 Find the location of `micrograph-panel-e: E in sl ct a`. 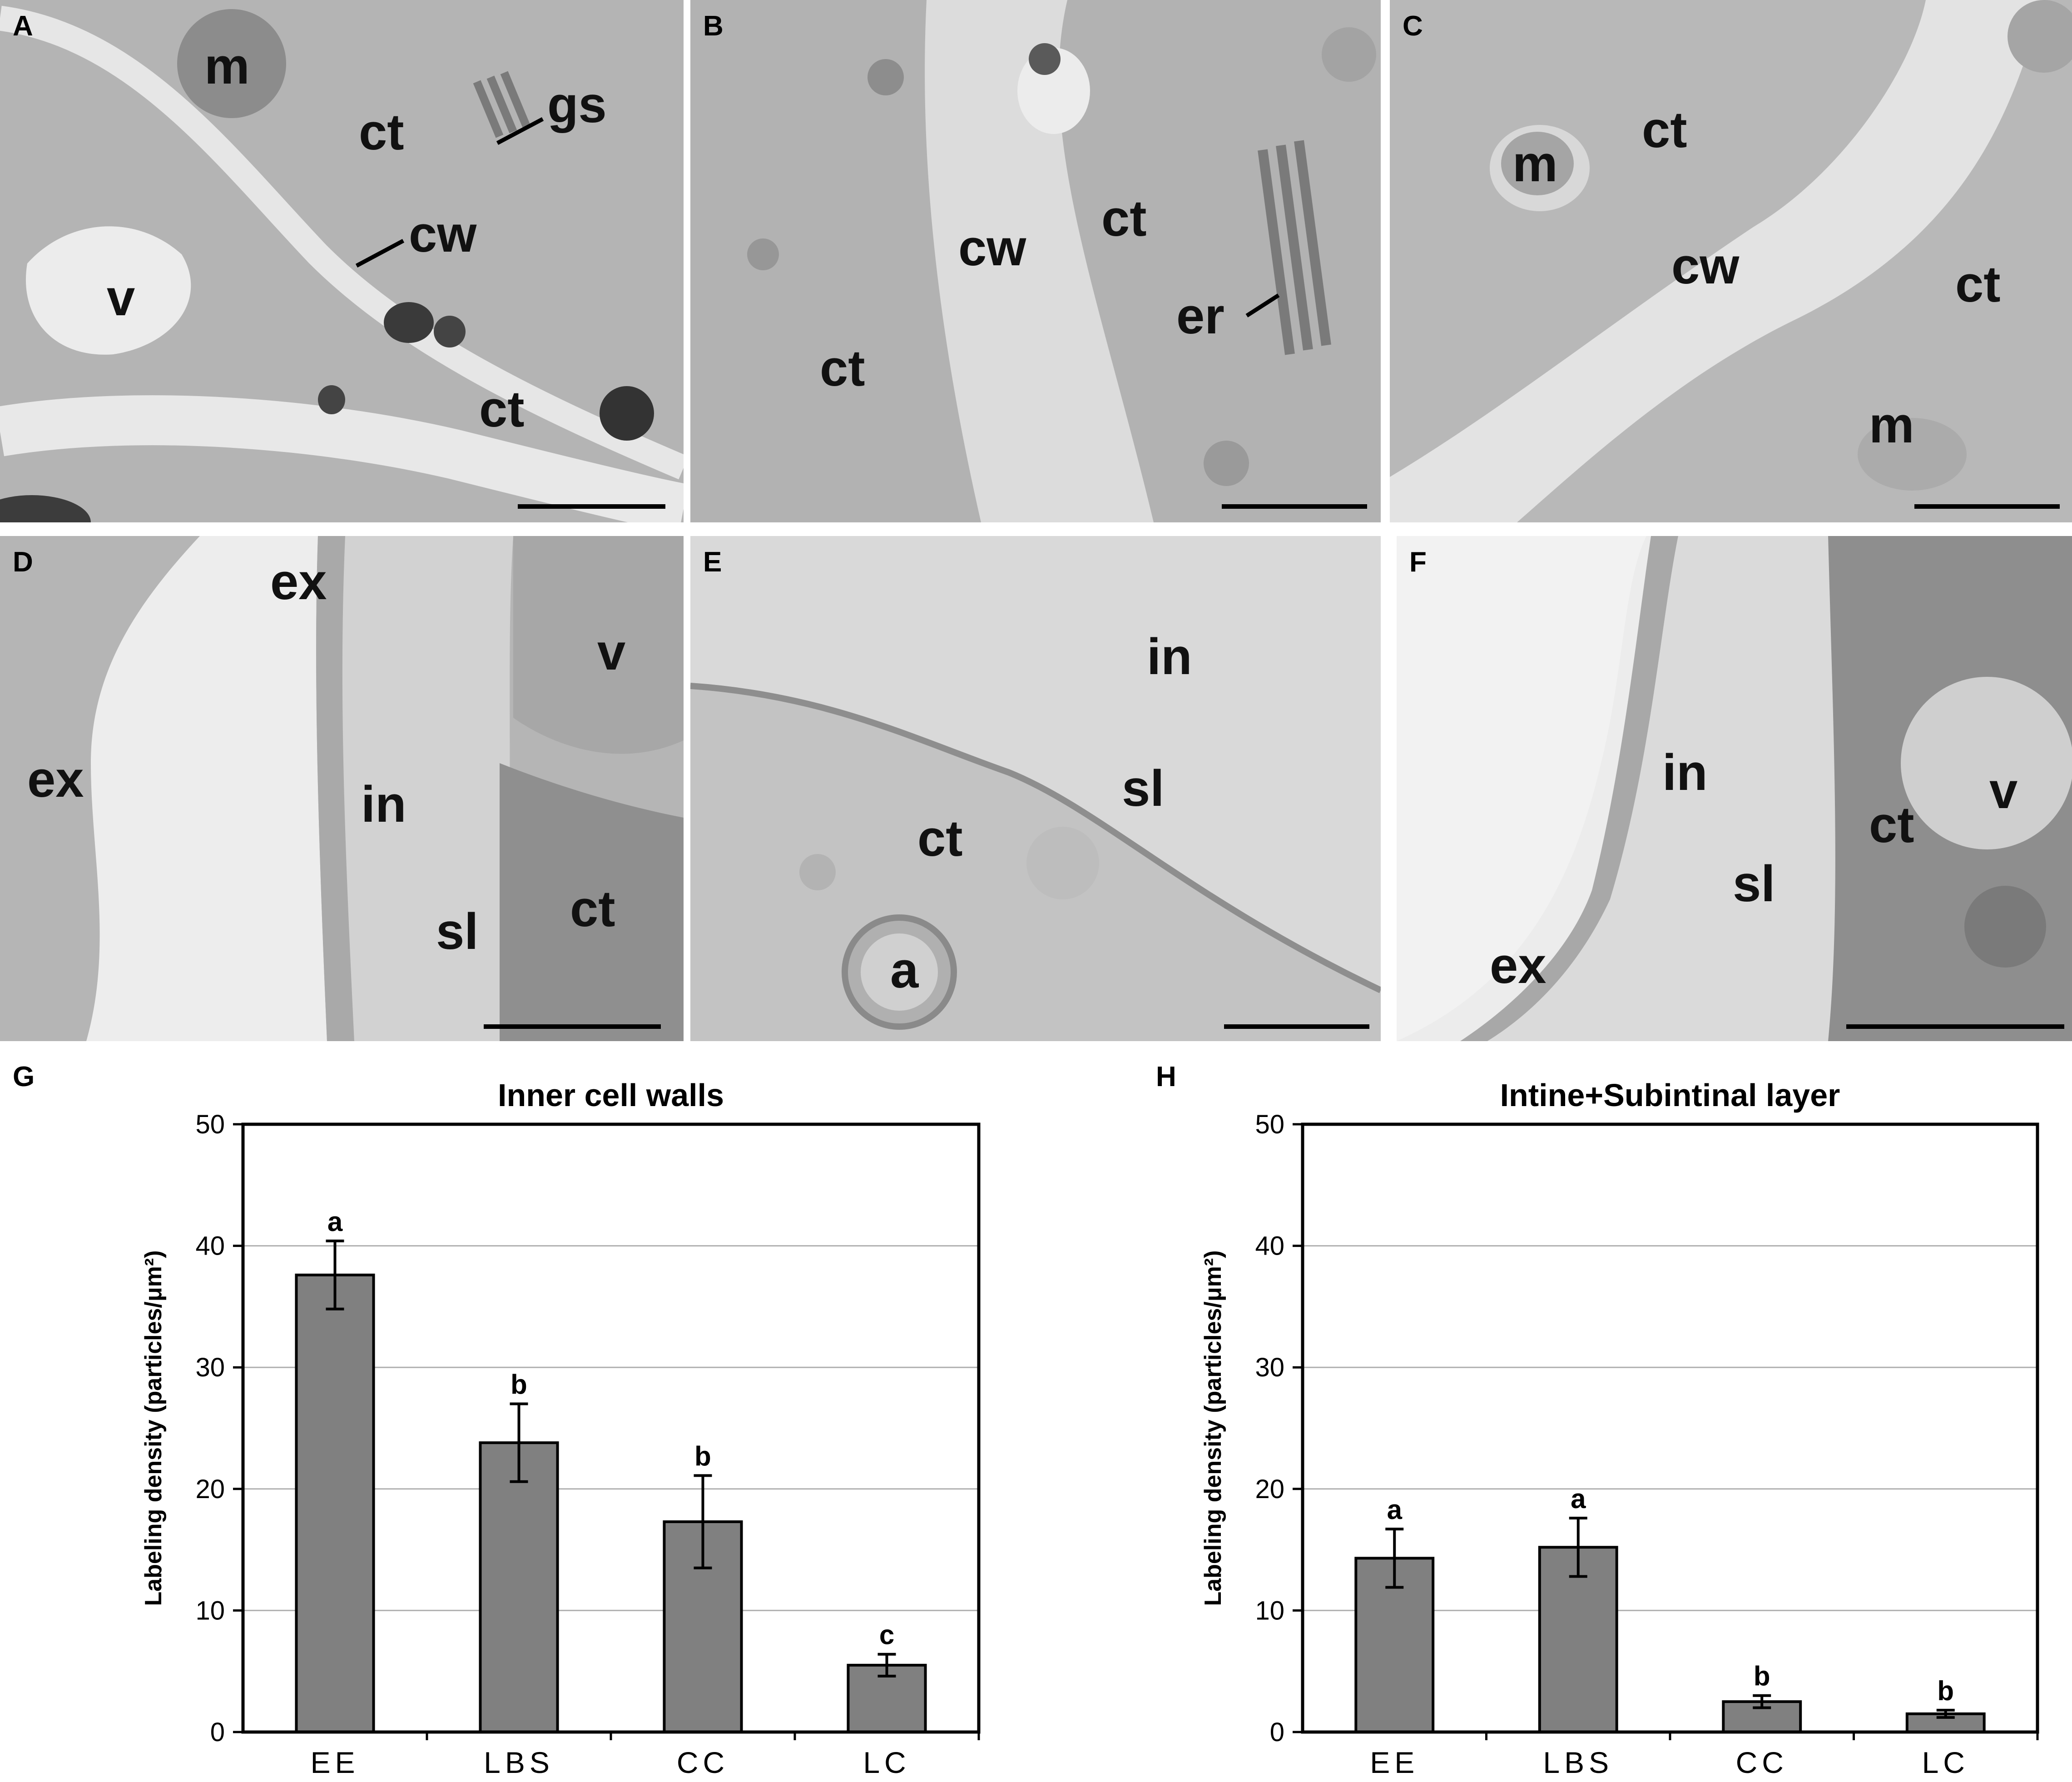

micrograph-panel-e: E in sl ct a is located at coordinates (1035, 788).